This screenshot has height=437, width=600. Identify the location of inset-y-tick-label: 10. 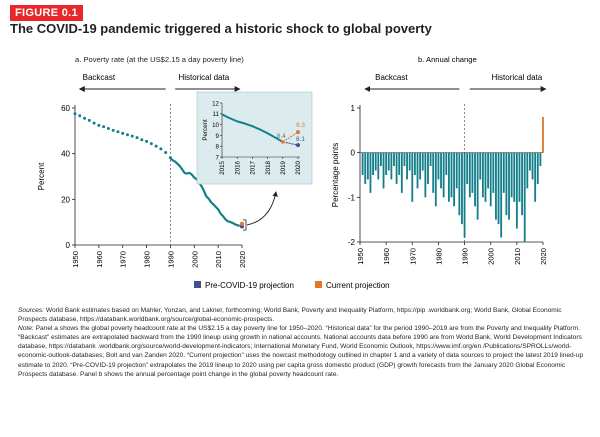
(215, 125).